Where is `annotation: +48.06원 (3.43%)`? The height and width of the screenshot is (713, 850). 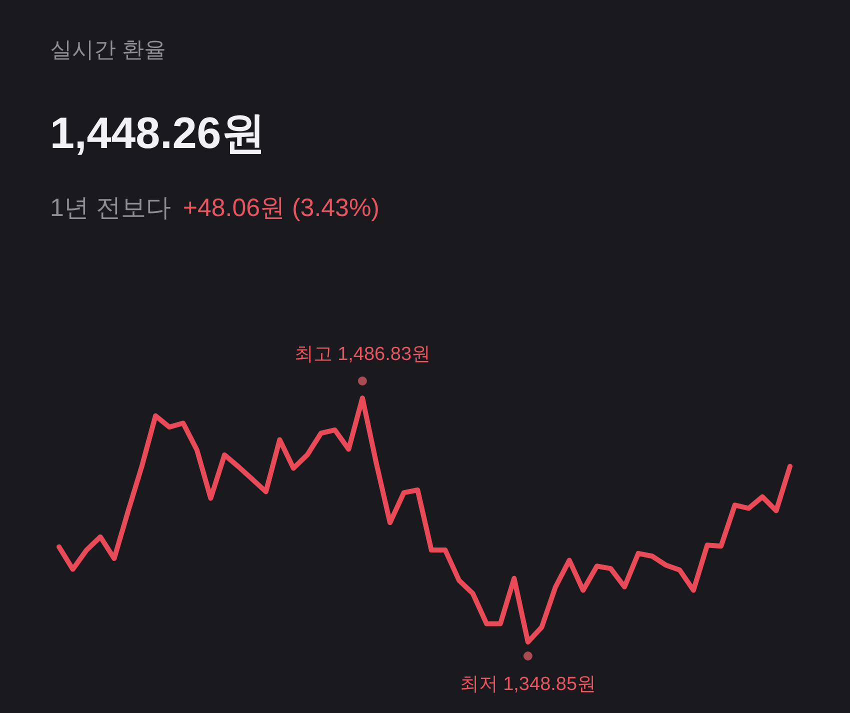
annotation: +48.06원 (3.43%) is located at coordinates (281, 208).